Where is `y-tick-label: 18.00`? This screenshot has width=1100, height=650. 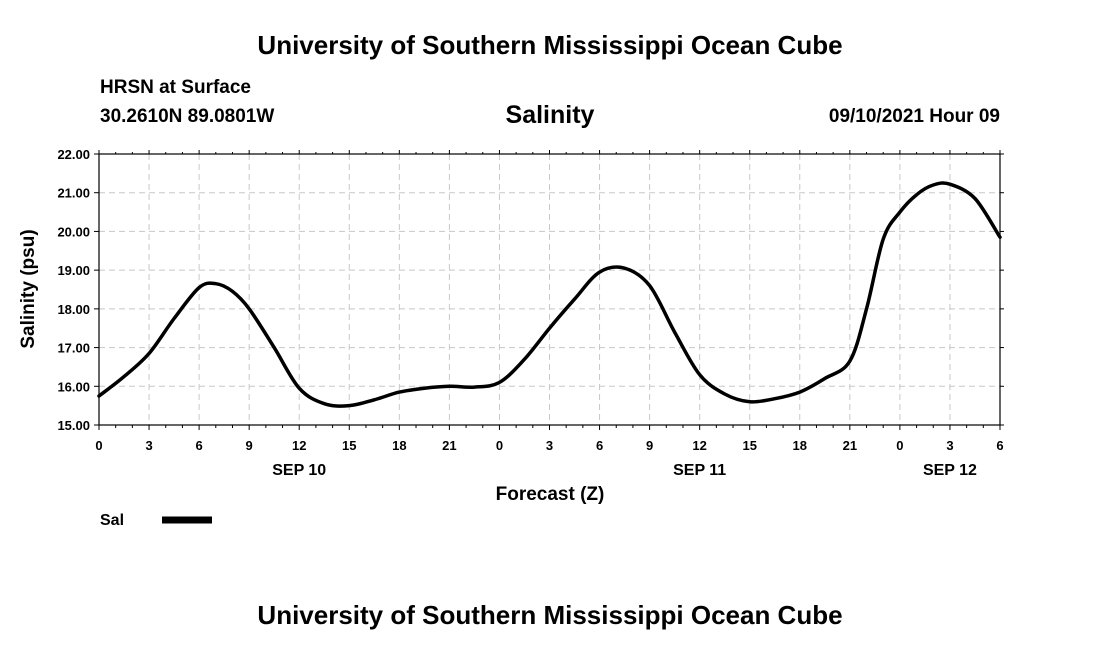 y-tick-label: 18.00 is located at coordinates (73, 309).